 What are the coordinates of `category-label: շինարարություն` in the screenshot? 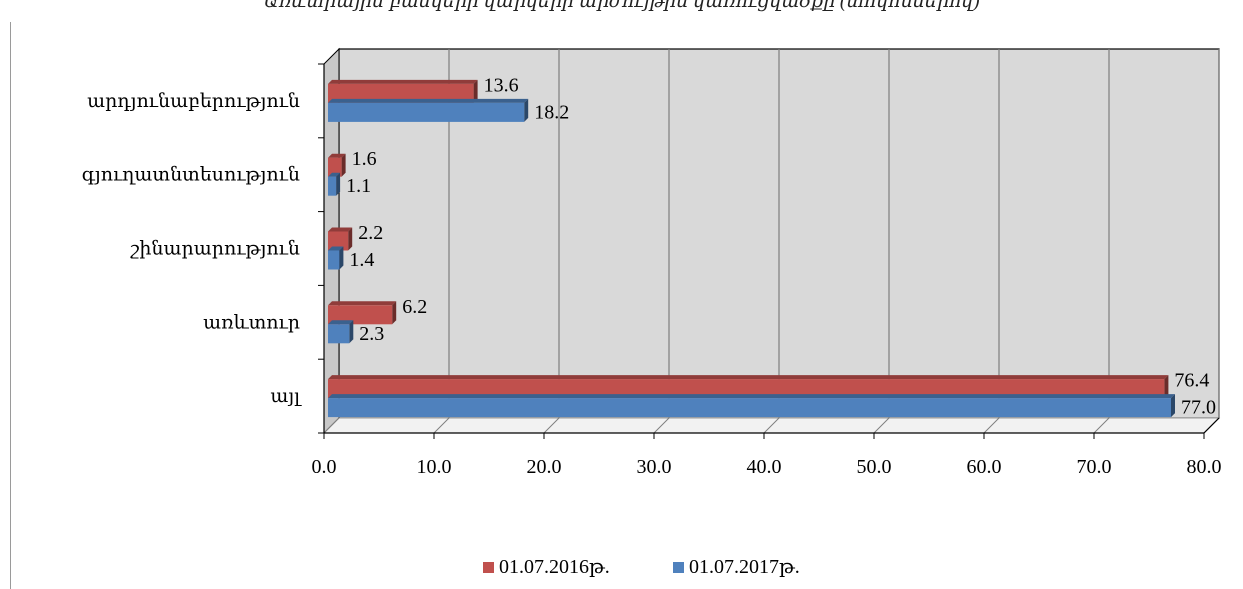 It's located at (215, 249).